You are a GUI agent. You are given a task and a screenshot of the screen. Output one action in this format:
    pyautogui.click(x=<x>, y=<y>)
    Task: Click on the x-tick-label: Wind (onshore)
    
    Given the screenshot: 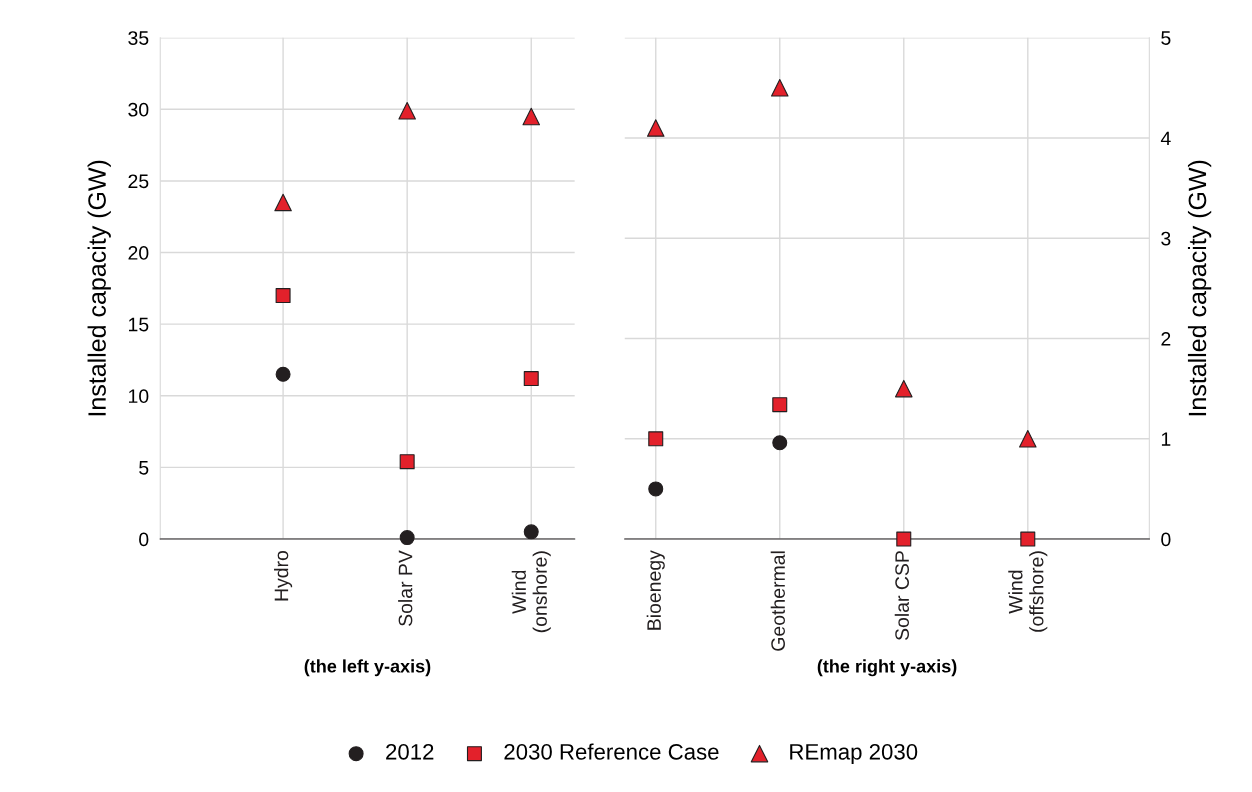 What is the action you would take?
    pyautogui.click(x=531, y=592)
    